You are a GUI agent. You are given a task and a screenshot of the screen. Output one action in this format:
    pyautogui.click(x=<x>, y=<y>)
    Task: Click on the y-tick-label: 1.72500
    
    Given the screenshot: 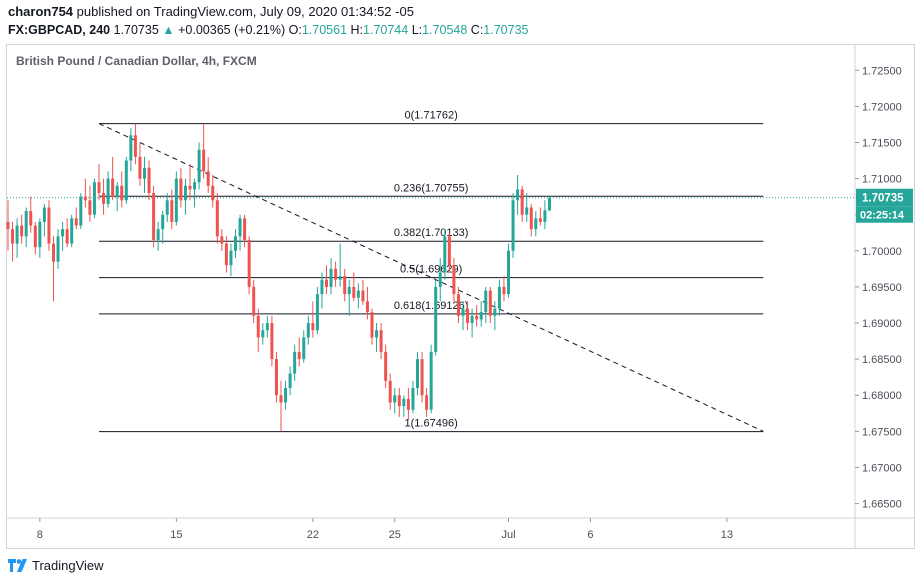 What is the action you would take?
    pyautogui.click(x=882, y=71)
    